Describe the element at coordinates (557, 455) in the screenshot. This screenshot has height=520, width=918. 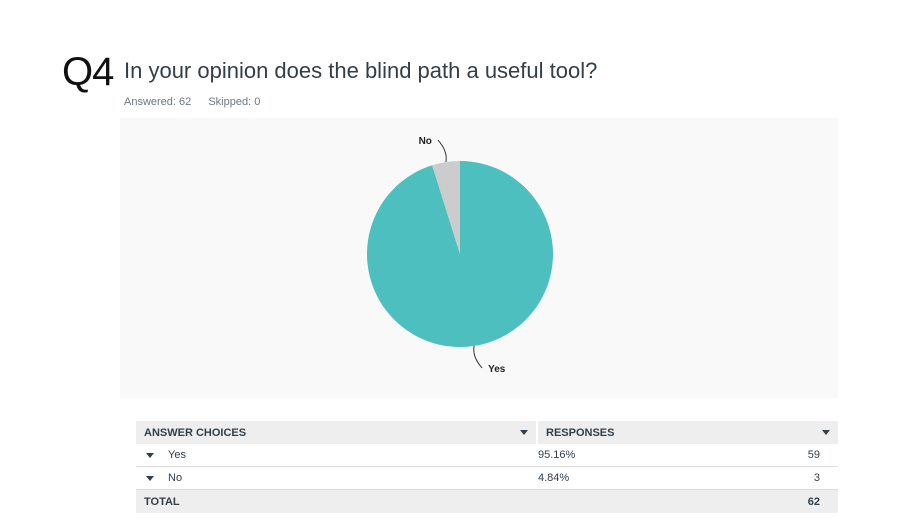
I see `response-percent: 95.16%` at that location.